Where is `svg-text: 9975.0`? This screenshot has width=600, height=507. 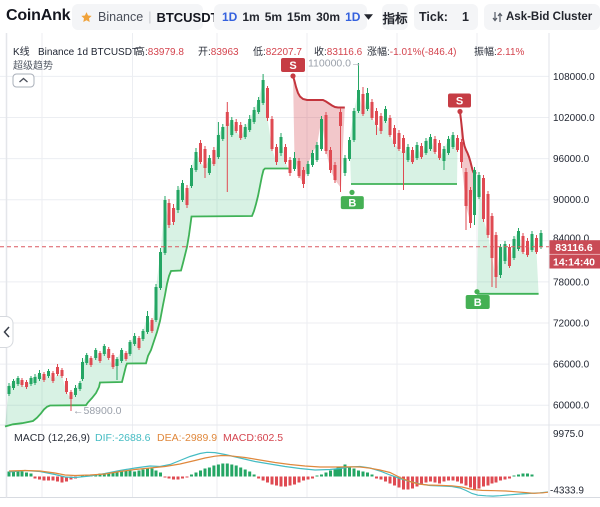
svg-text: 9975.0 is located at coordinates (568, 434).